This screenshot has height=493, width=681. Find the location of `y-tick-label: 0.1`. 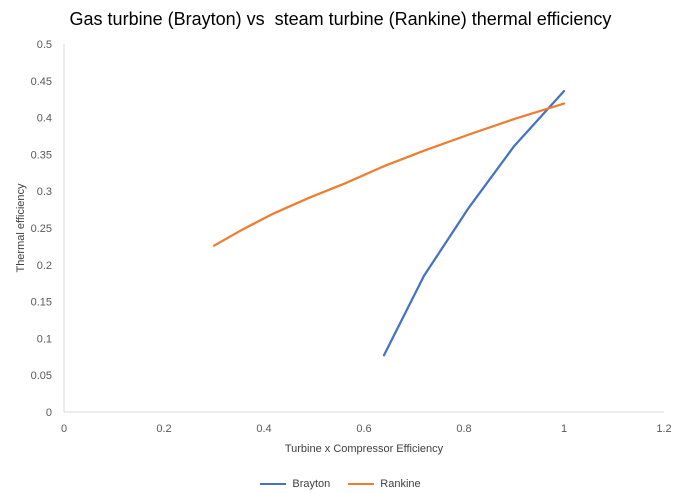

y-tick-label: 0.1 is located at coordinates (44, 339).